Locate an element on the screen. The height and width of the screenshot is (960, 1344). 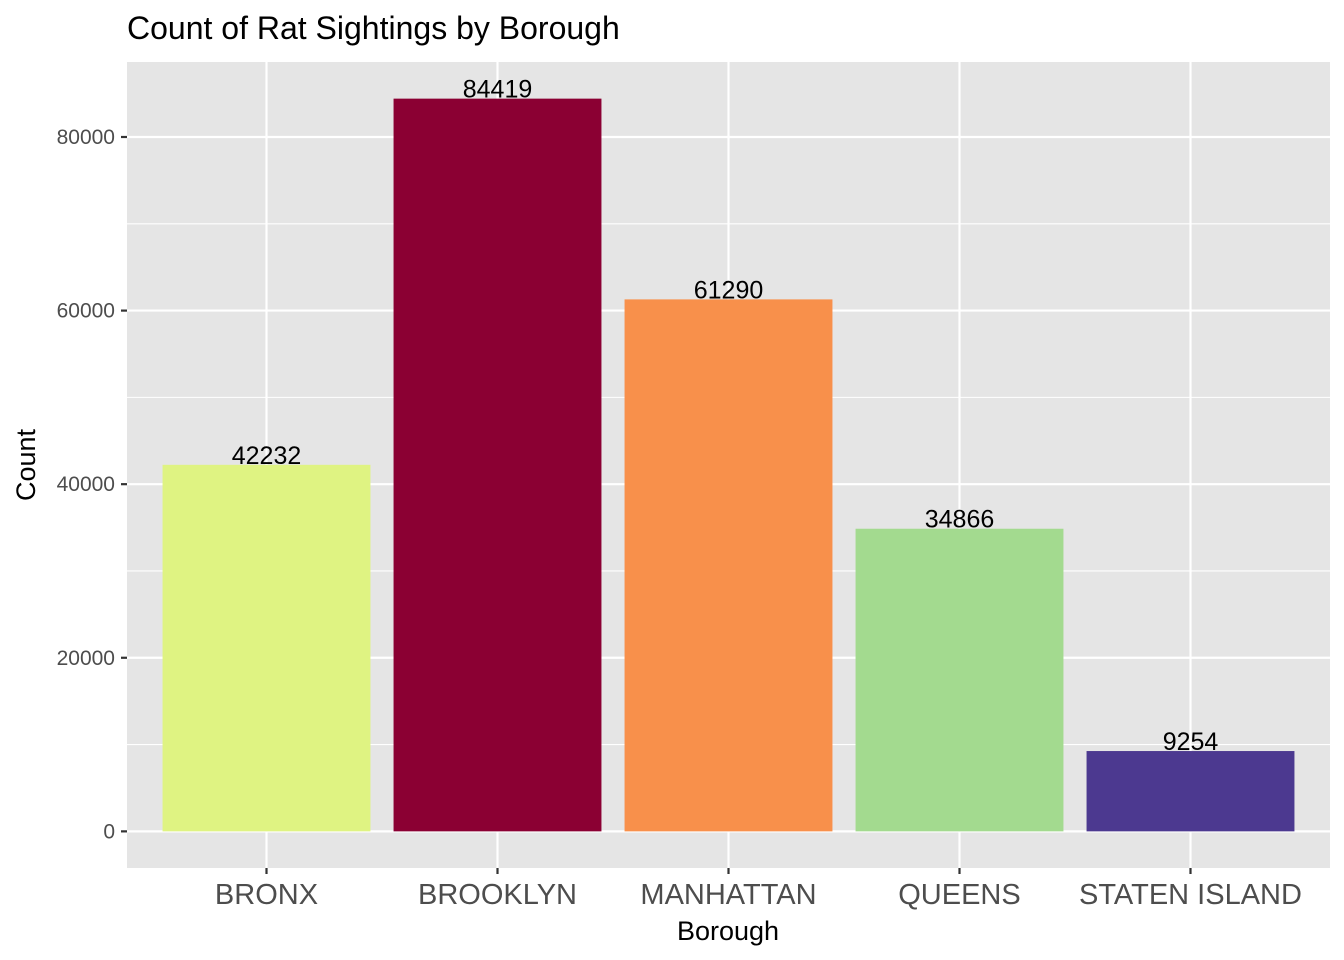
bar-bronx is located at coordinates (266, 648).